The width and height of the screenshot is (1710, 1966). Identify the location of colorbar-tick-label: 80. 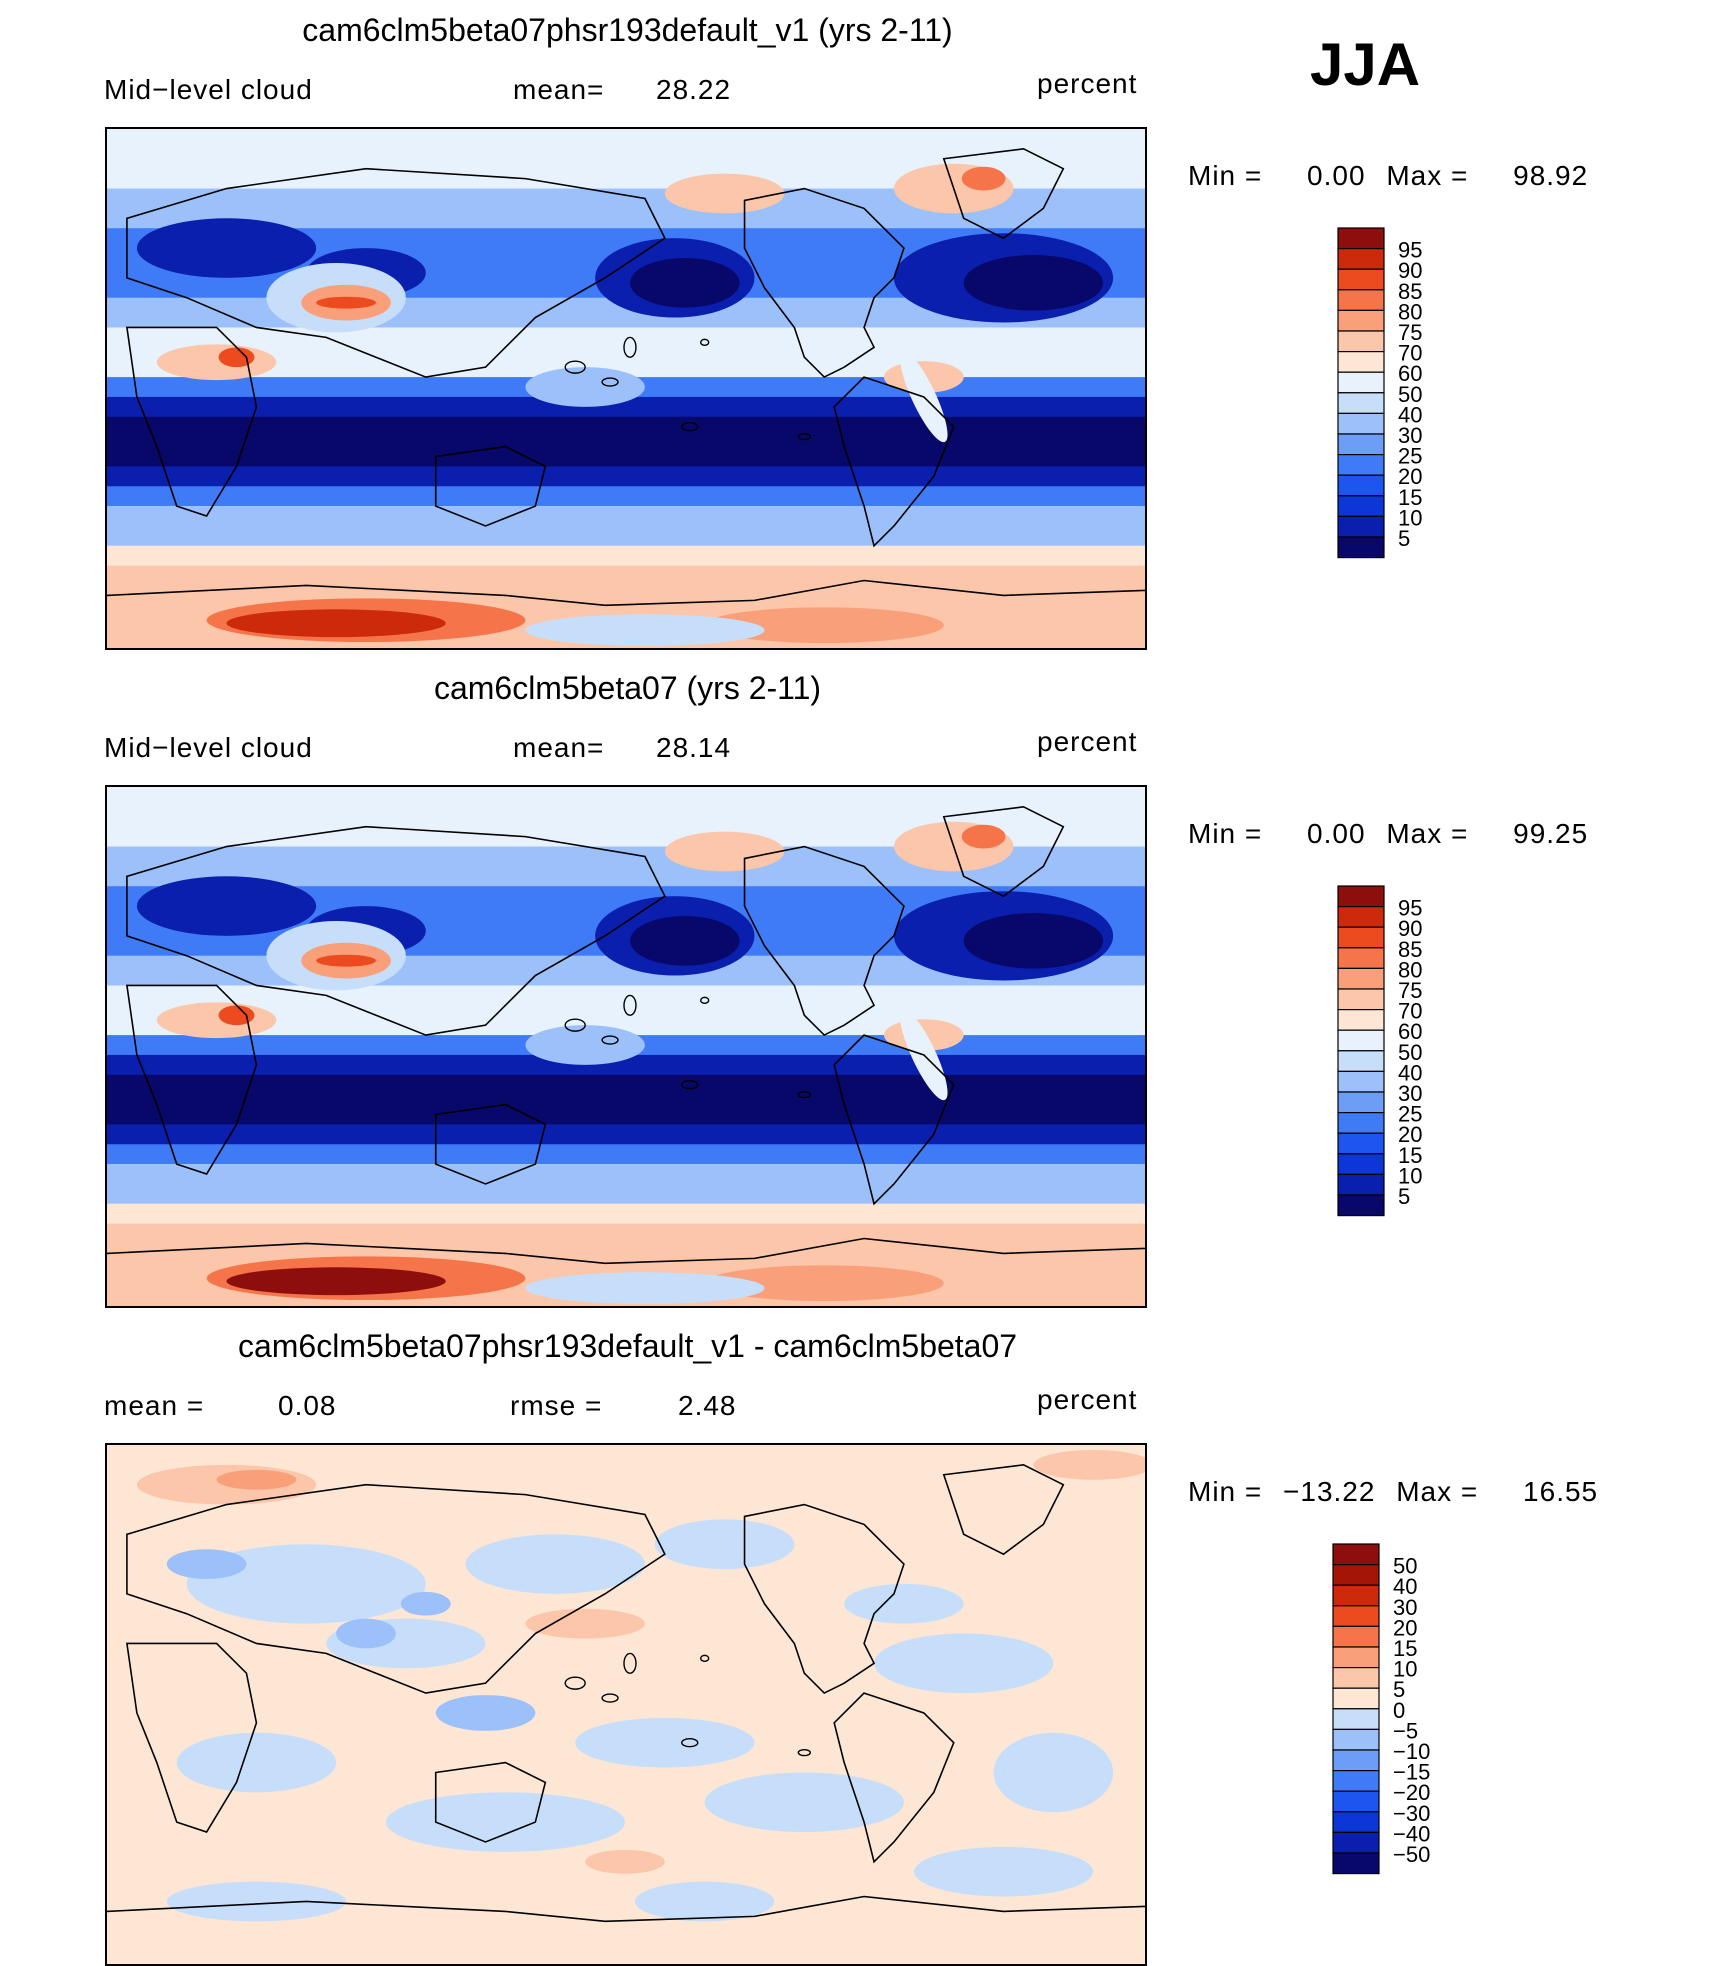
(1410, 311).